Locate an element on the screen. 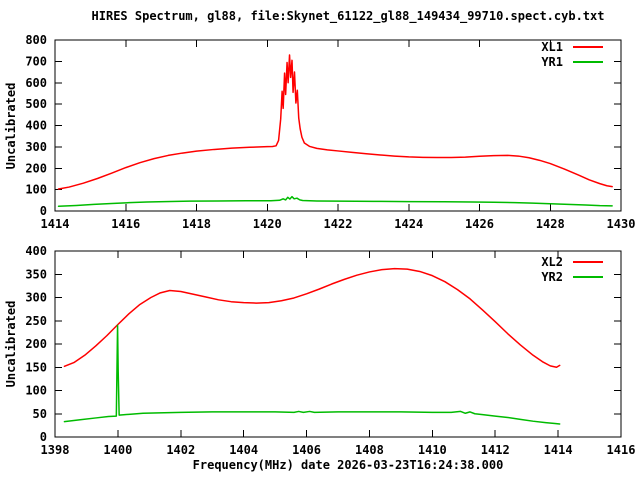 This screenshot has width=640, height=480. y-tick-label: 800 is located at coordinates (36, 40).